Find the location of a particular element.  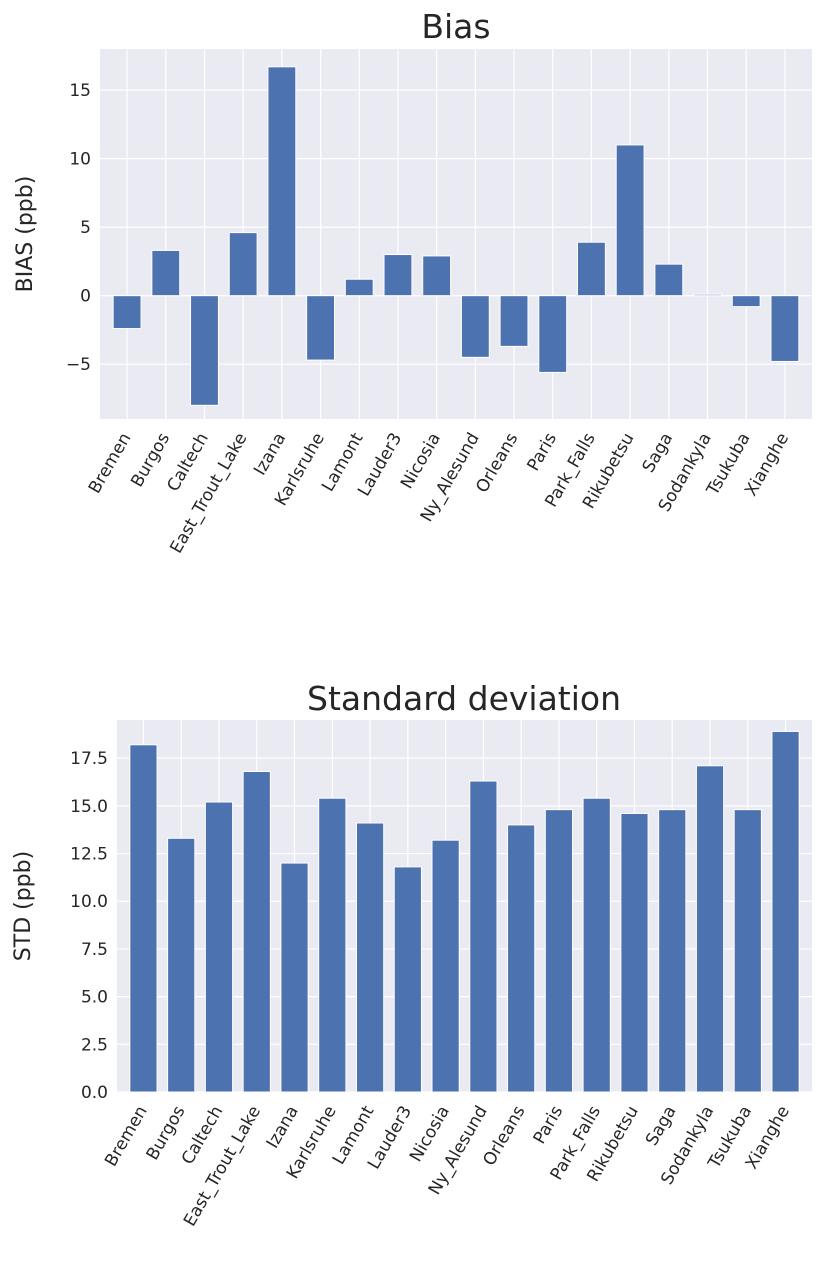

std-y-tick-label: 0.0 is located at coordinates (94, 1093).